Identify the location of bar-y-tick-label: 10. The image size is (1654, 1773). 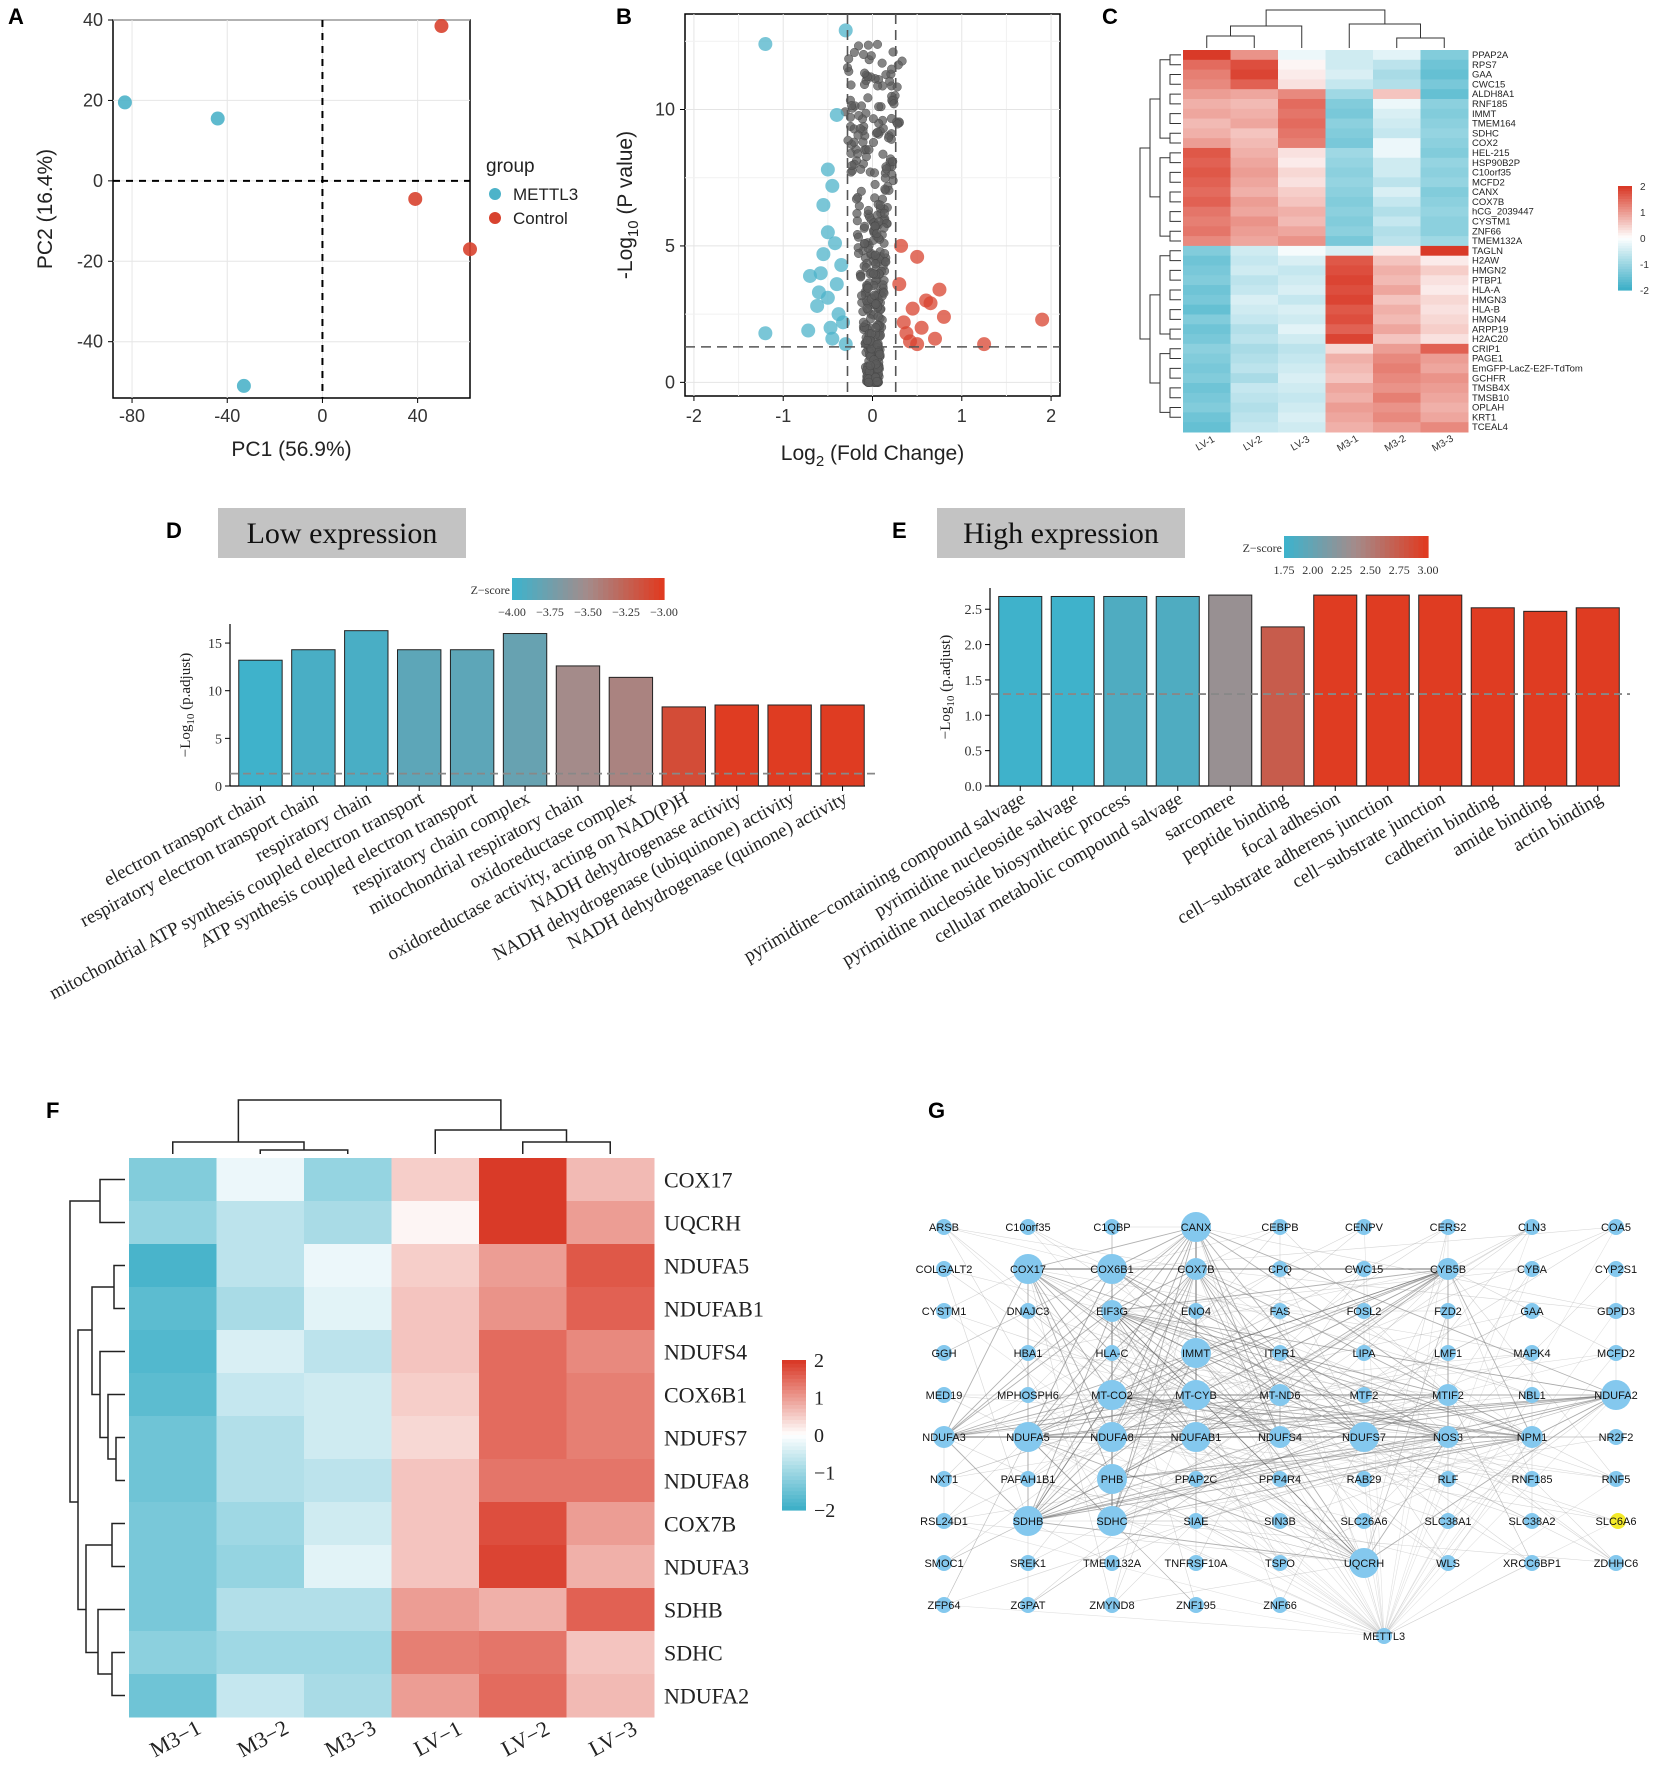
(215, 692).